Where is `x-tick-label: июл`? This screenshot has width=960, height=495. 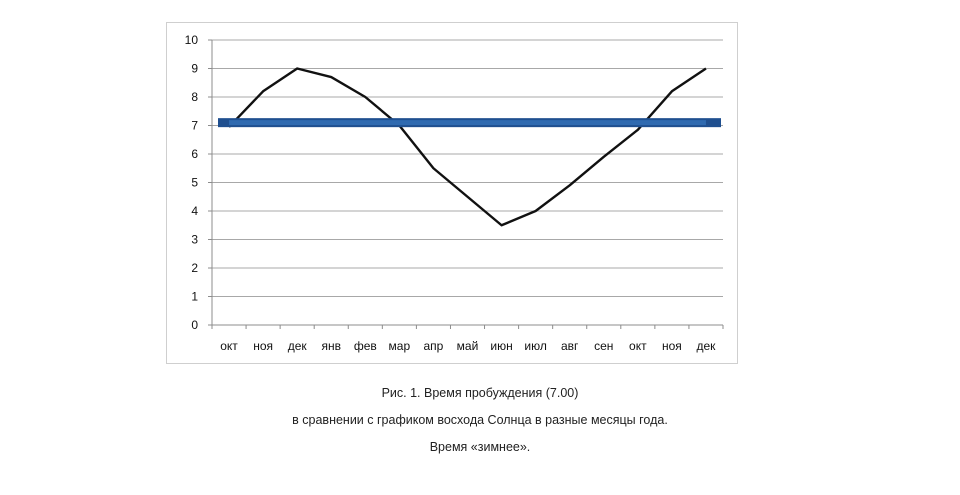 x-tick-label: июл is located at coordinates (535, 346).